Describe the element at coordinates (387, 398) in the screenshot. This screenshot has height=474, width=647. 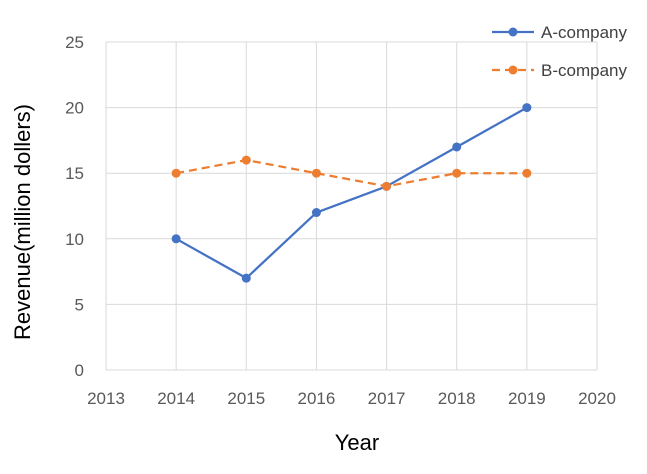
I see `x-tick-label: 2017` at that location.